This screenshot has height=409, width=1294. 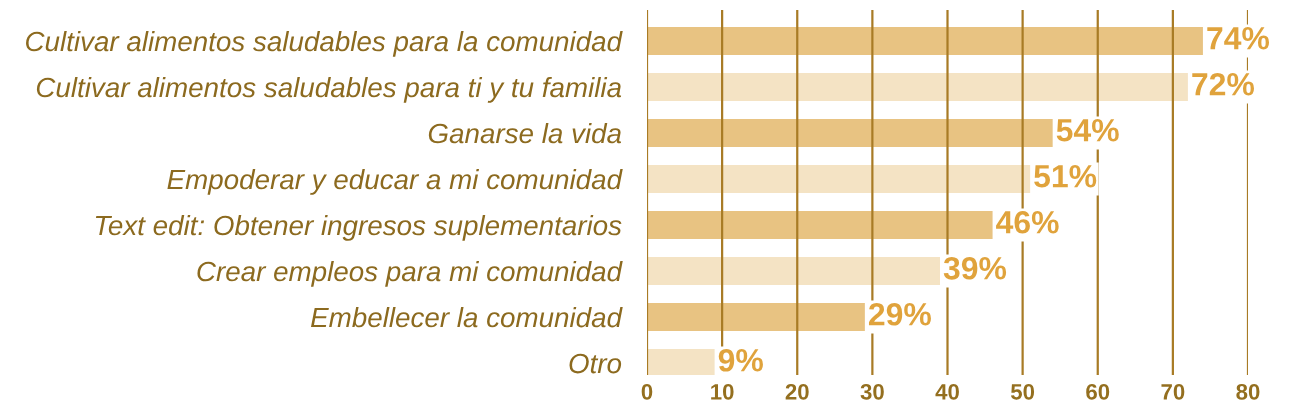 What do you see at coordinates (1223, 84) in the screenshot?
I see `data-label: 72%` at bounding box center [1223, 84].